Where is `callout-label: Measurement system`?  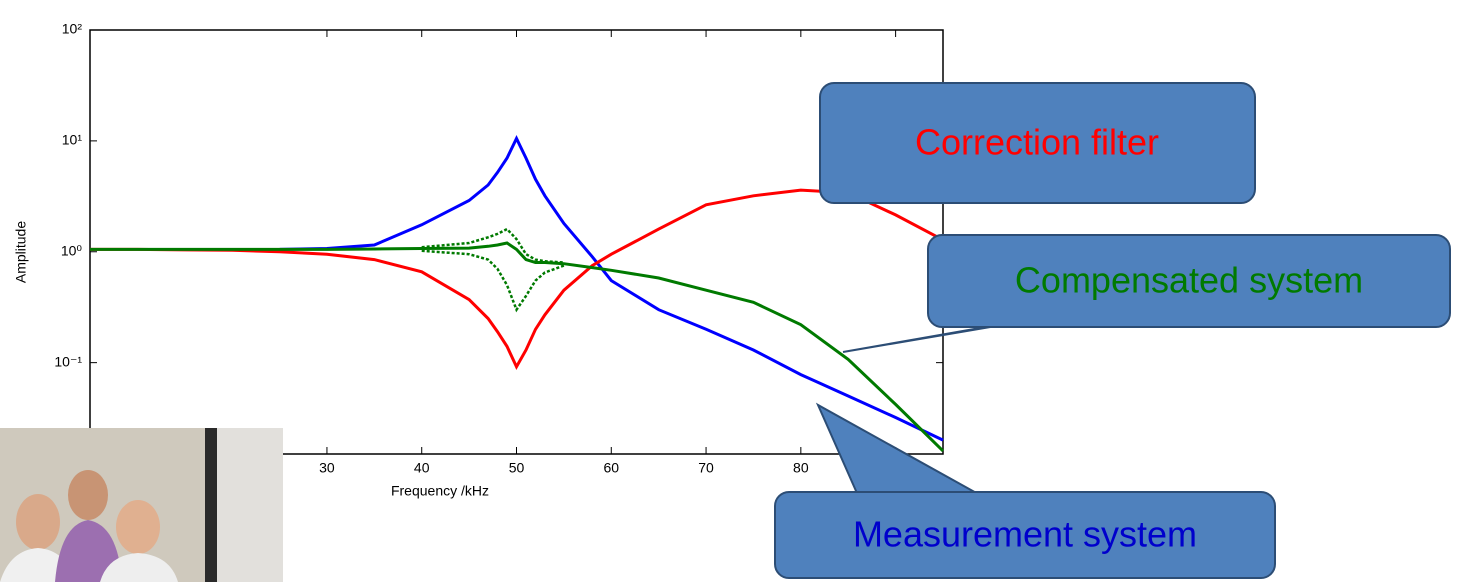
callout-label: Measurement system is located at coordinates (1025, 534).